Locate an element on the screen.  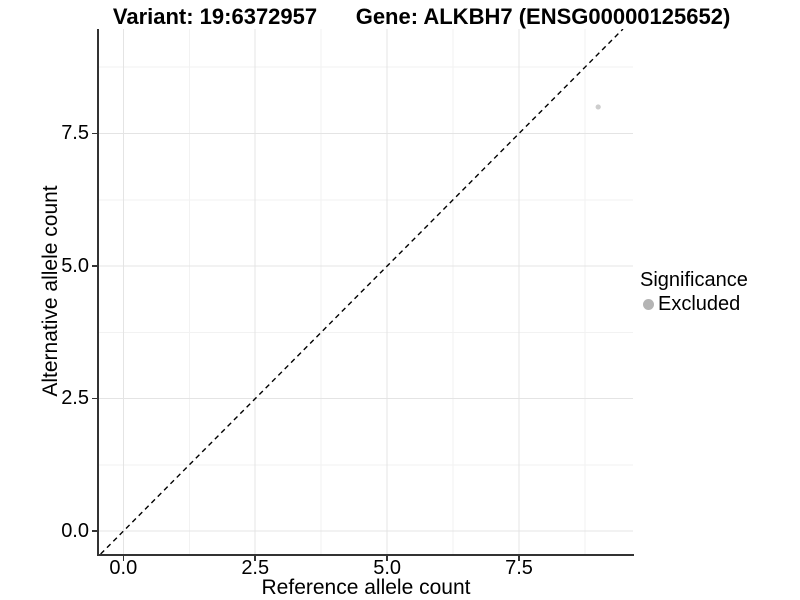
legend: Significance Excluded is located at coordinates (694, 293).